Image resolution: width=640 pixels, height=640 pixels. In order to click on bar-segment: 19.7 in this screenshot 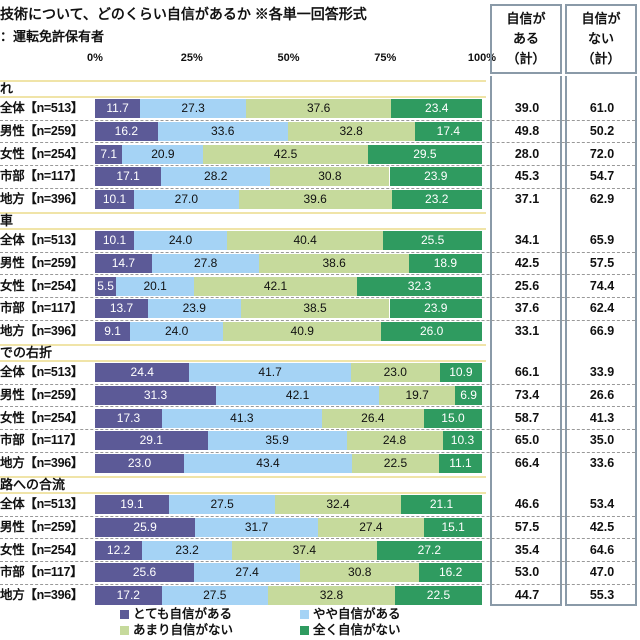, I will do `click(417, 395)`.